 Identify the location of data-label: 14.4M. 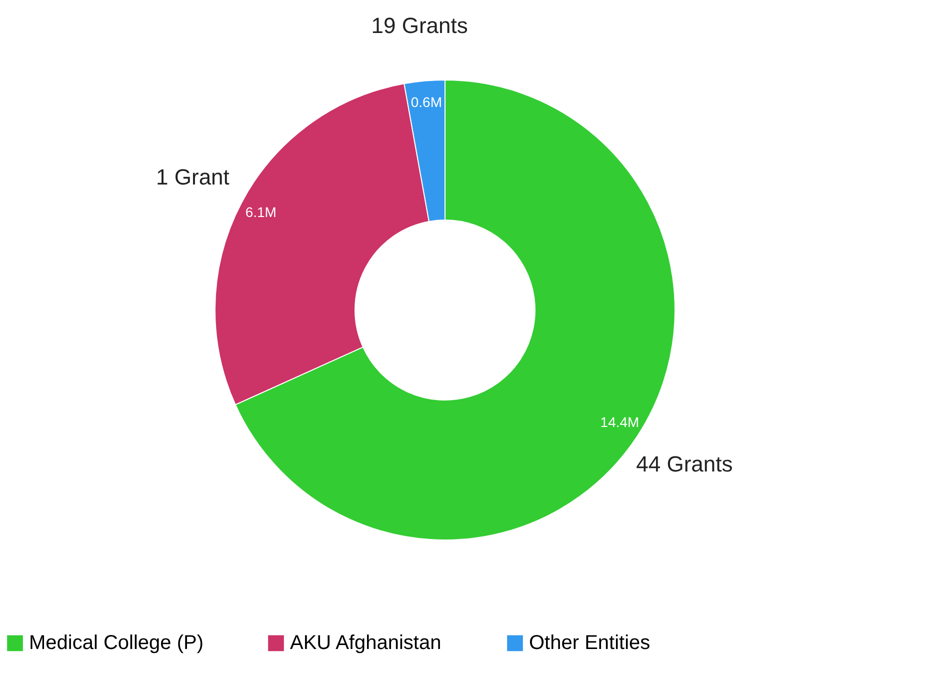
(620, 422).